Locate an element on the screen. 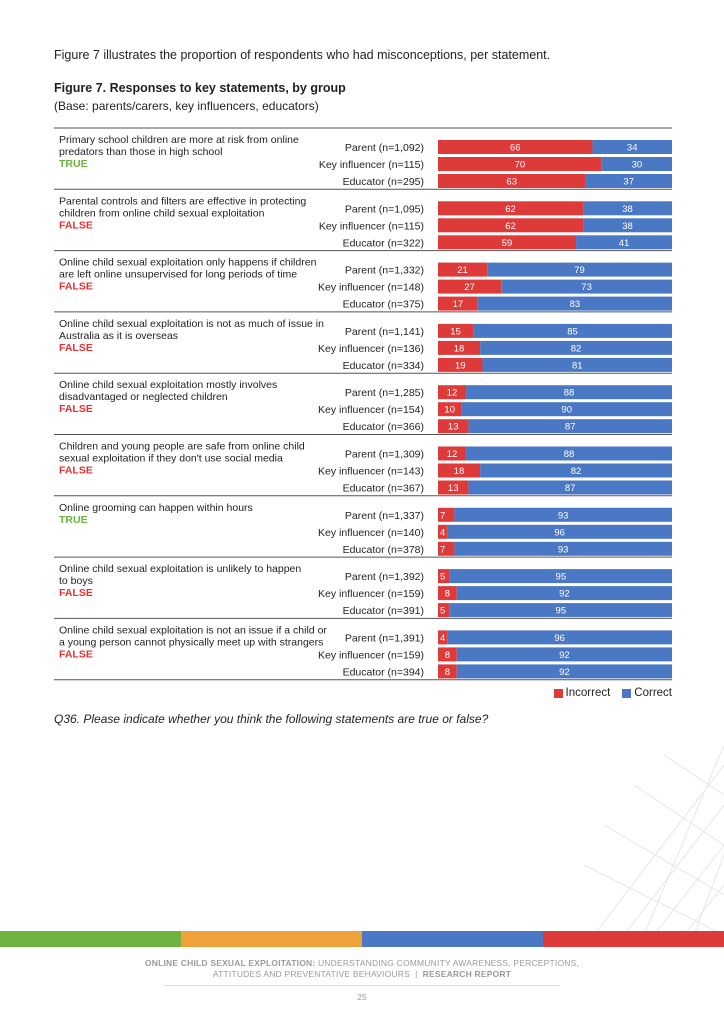 The image size is (724, 1024). row-label: Key influencer (n=154) is located at coordinates (371, 410).